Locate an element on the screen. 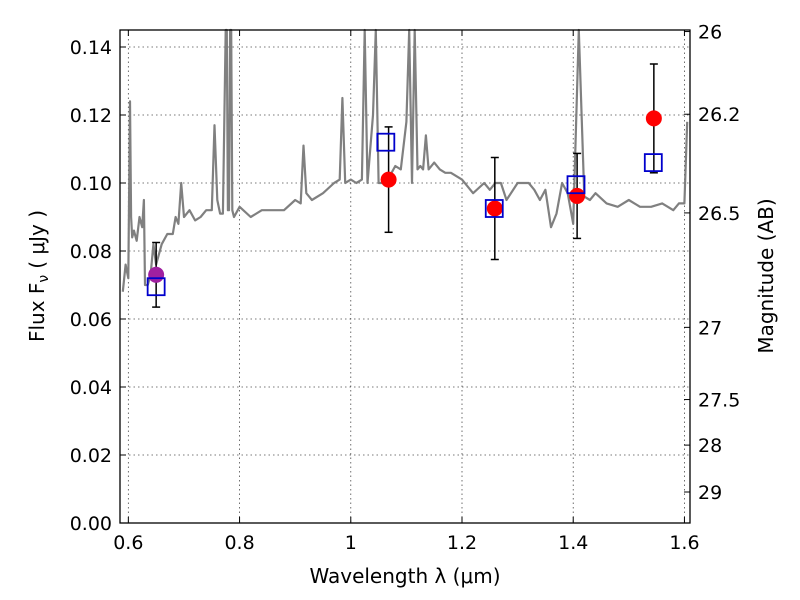 Image resolution: width=800 pixels, height=600 pixels. x-axis-label: Wavelength λ (μm) is located at coordinates (404, 576).